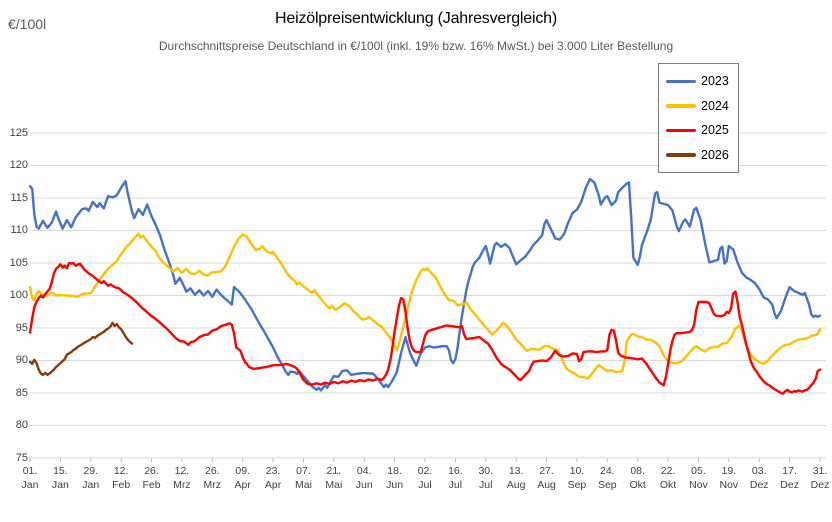 The height and width of the screenshot is (522, 832). What do you see at coordinates (151, 478) in the screenshot?
I see `x-axis-tick-label: 26. Feb` at bounding box center [151, 478].